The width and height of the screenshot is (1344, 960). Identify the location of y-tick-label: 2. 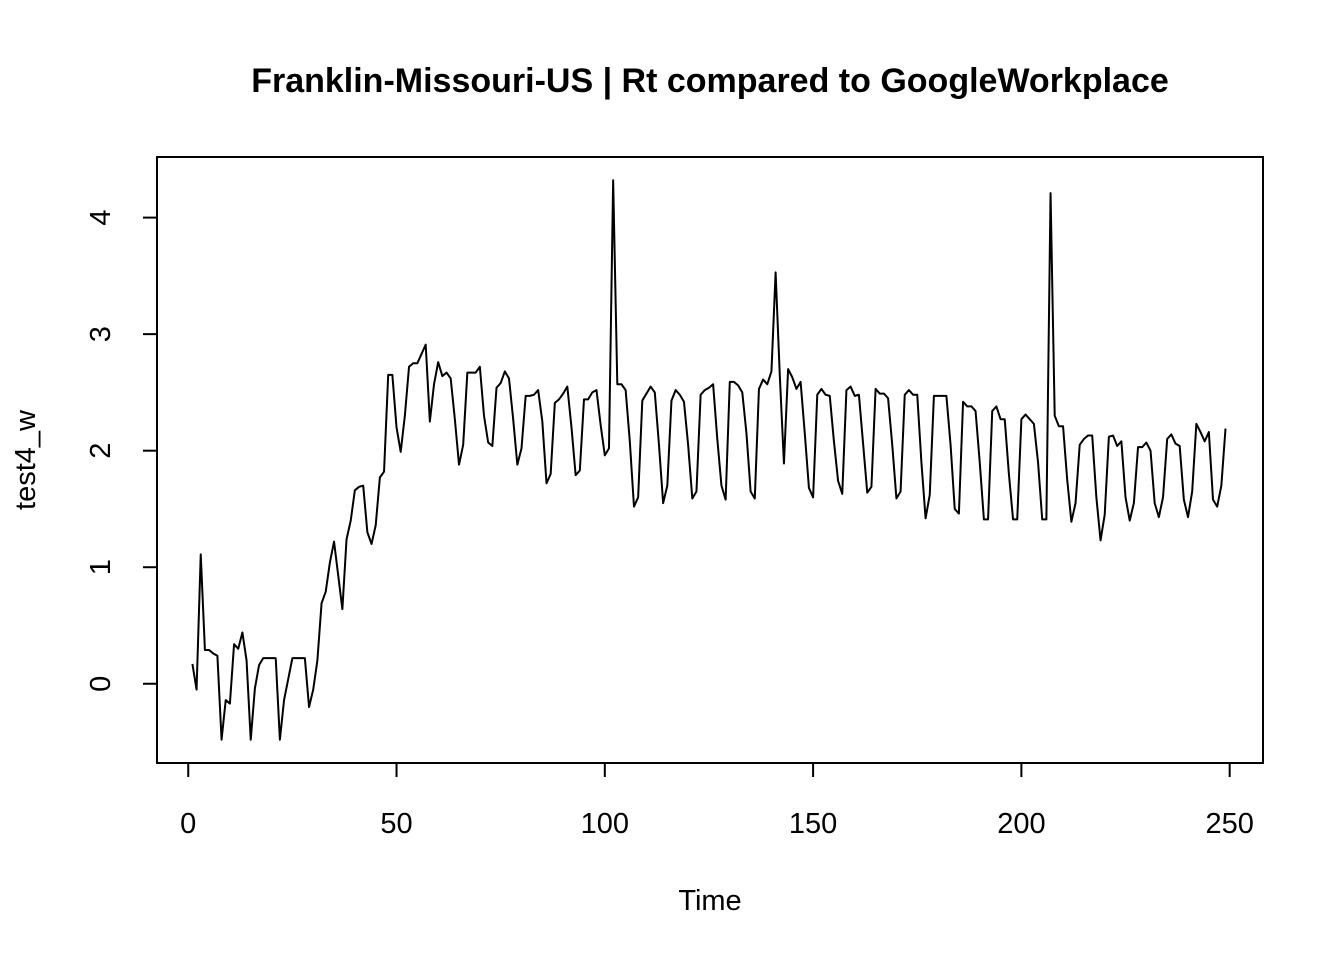
(101, 451).